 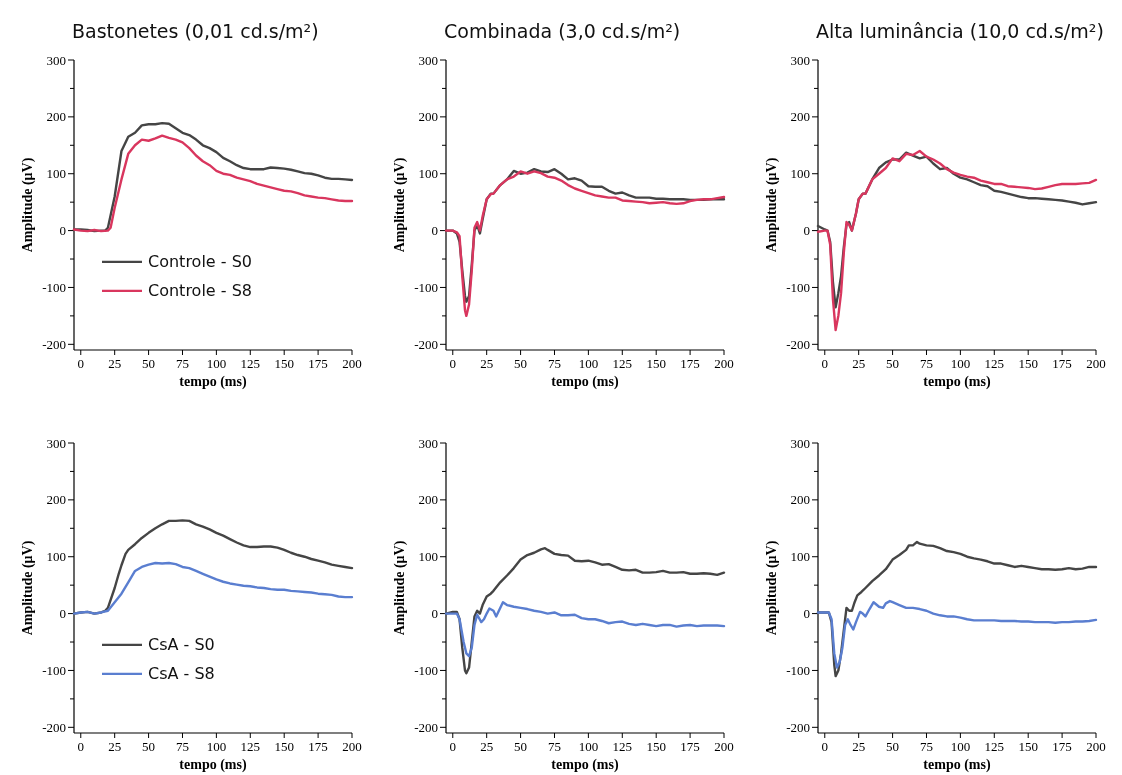 I want to click on legend-label: CsA - S8, so click(x=181, y=674).